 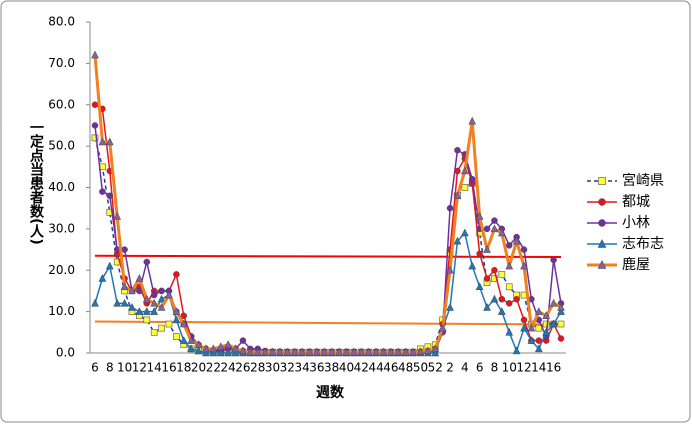 I want to click on y-tick-label: 40.0, so click(x=61, y=187).